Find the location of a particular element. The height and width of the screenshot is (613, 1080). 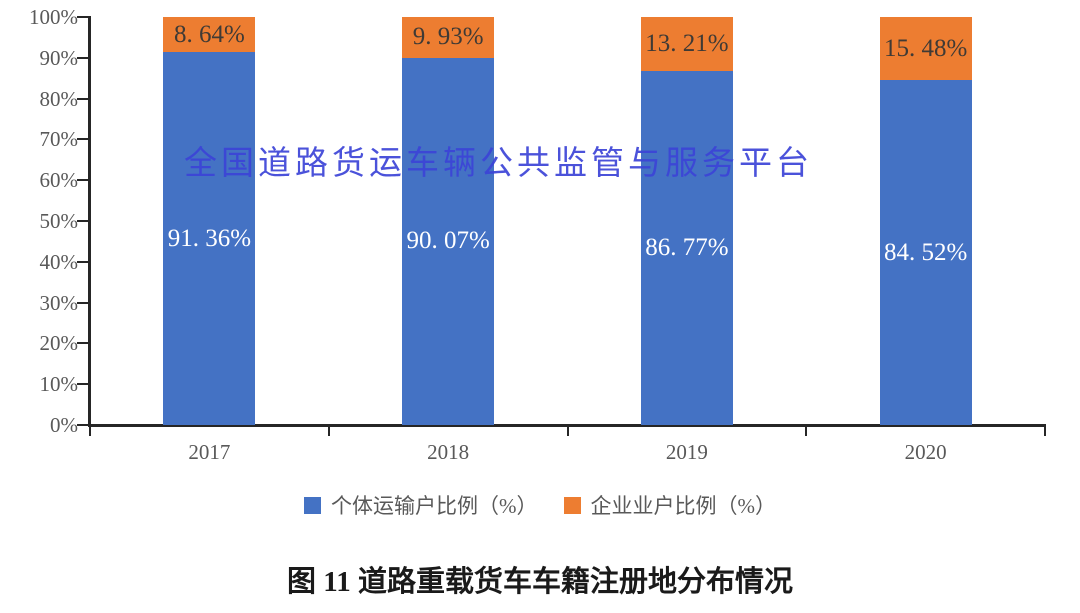

bar-value-label-individual: 91. 36% is located at coordinates (209, 238).